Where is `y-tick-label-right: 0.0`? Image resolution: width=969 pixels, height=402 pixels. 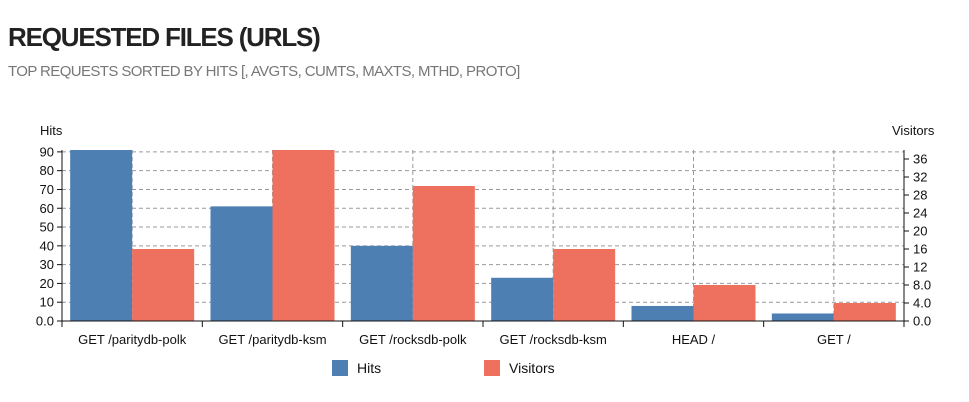
y-tick-label-right: 0.0 is located at coordinates (922, 321).